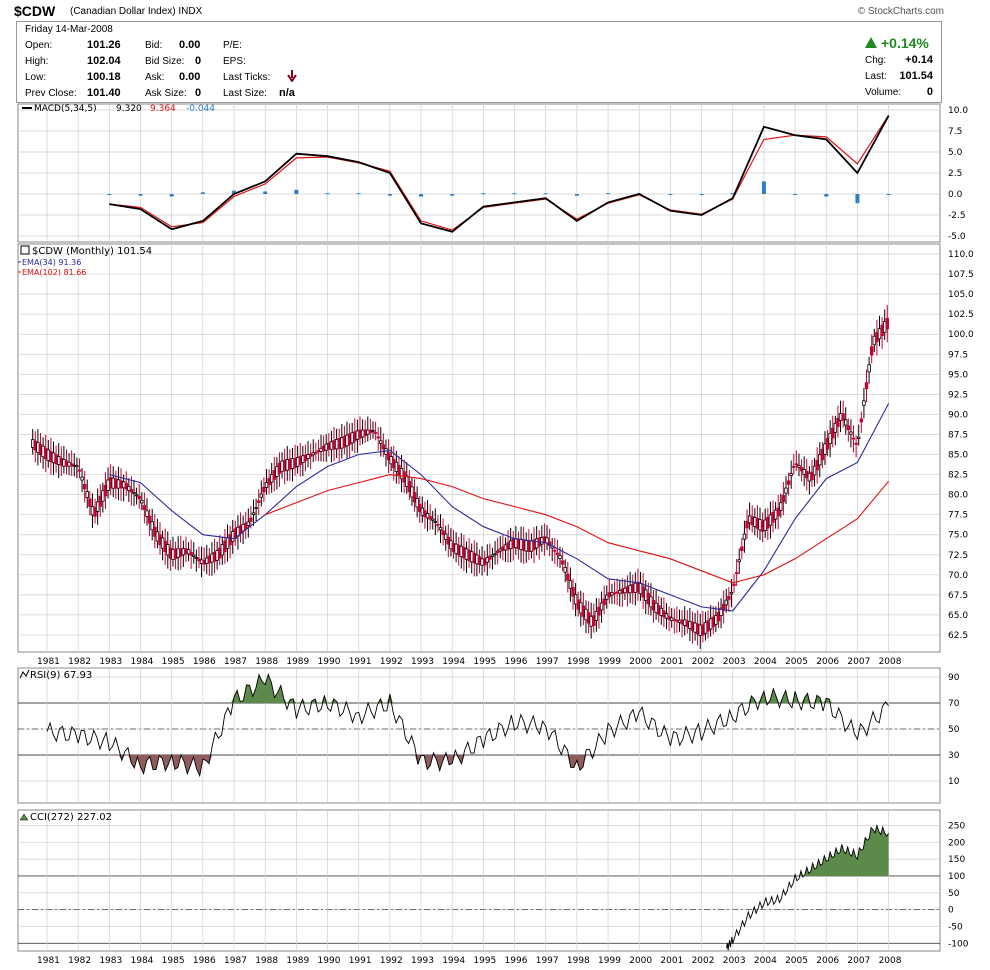 The height and width of the screenshot is (970, 990). Describe the element at coordinates (958, 435) in the screenshot. I see `price-tick-label: 87.5` at that location.